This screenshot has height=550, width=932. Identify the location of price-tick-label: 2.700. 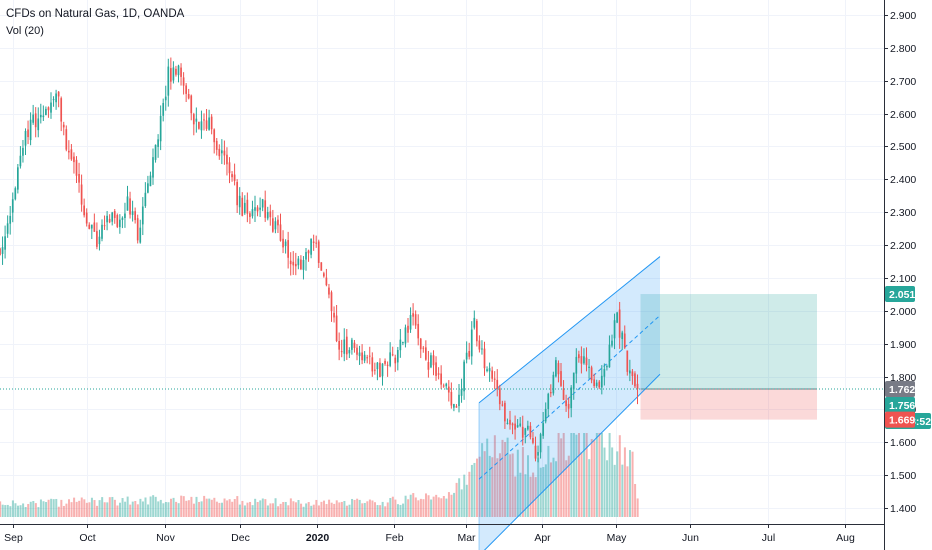
(903, 82).